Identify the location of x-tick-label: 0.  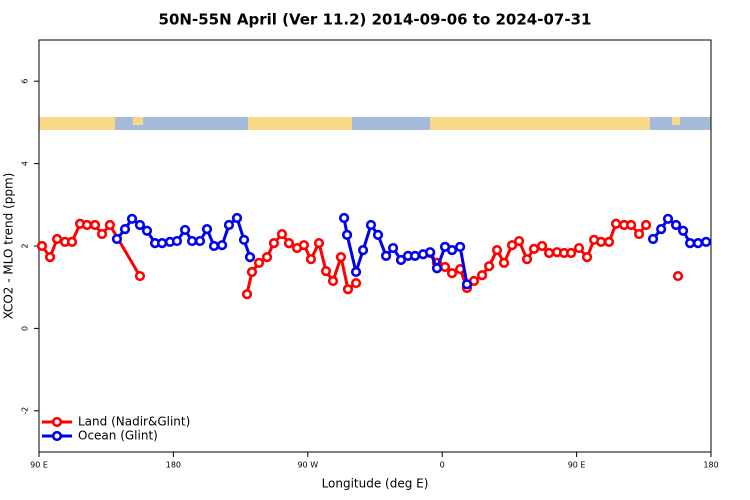
(442, 465).